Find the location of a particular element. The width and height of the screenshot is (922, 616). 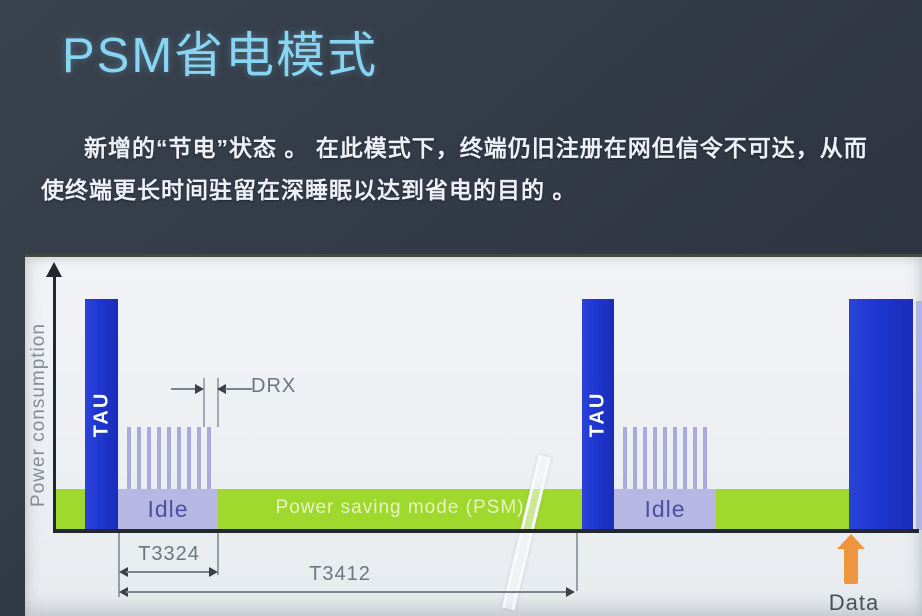

t3412-label: T3412 is located at coordinates (340, 574).